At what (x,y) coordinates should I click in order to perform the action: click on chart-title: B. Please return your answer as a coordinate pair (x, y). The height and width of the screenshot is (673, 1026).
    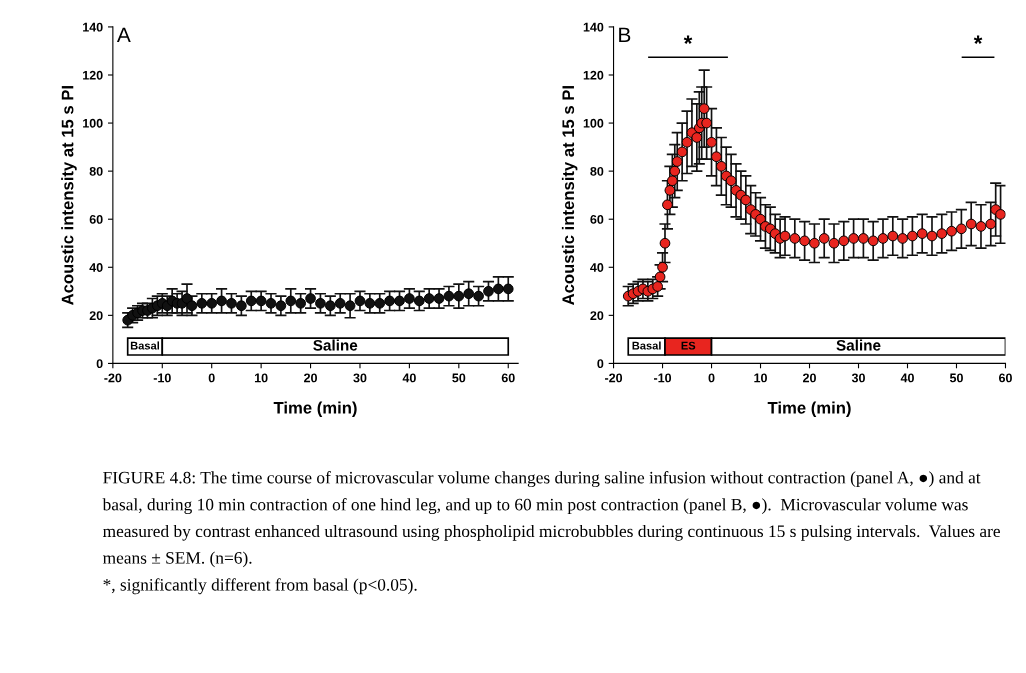
    Looking at the image, I should click on (625, 35).